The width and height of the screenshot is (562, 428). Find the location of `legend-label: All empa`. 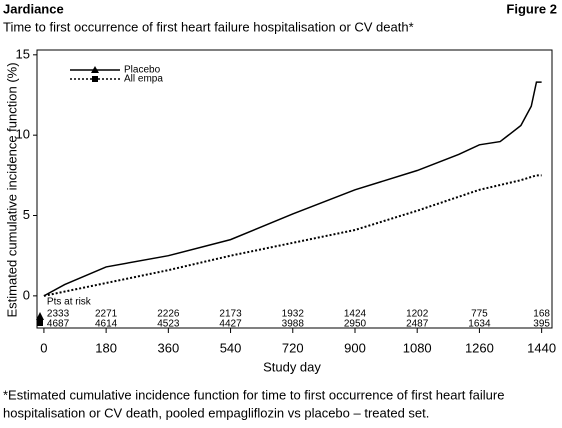

legend-label: All empa is located at coordinates (143, 79).